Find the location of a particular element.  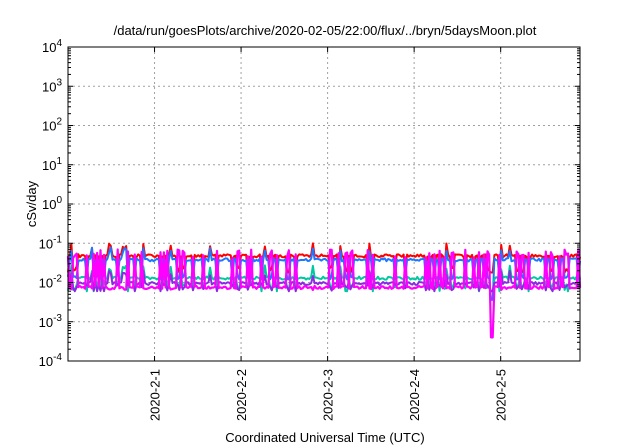

y-tick-label: 10¹ is located at coordinates (52, 164).